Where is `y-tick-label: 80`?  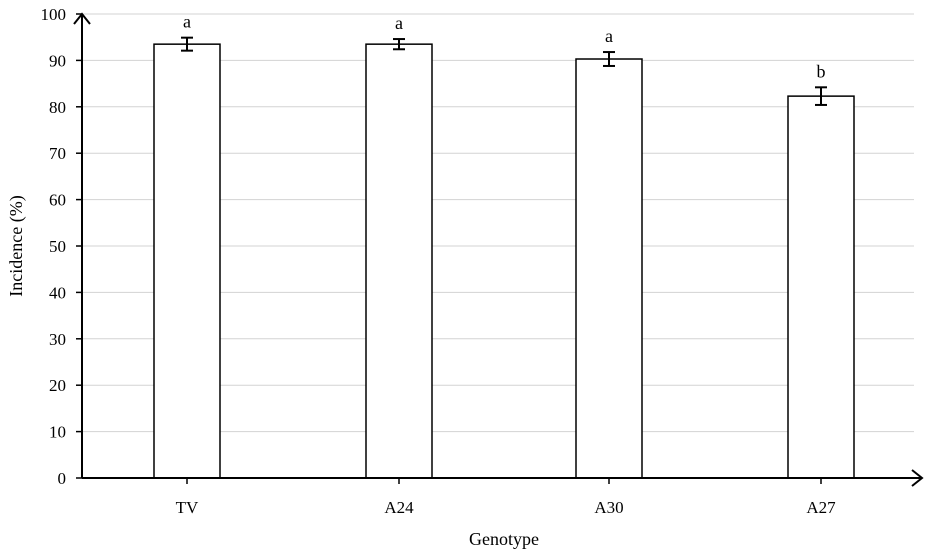
y-tick-label: 80 is located at coordinates (57, 107).